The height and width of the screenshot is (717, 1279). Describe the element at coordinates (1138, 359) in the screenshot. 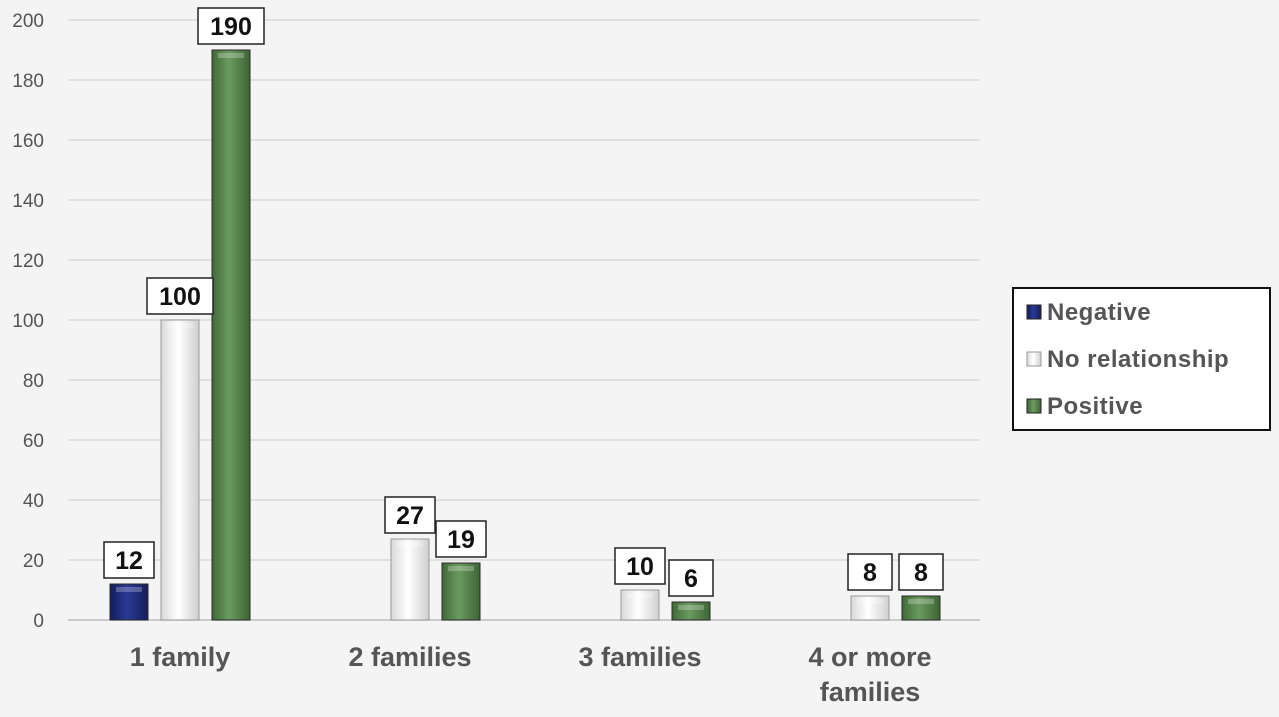

I see `legend-label-no-relationship: No relationship` at that location.